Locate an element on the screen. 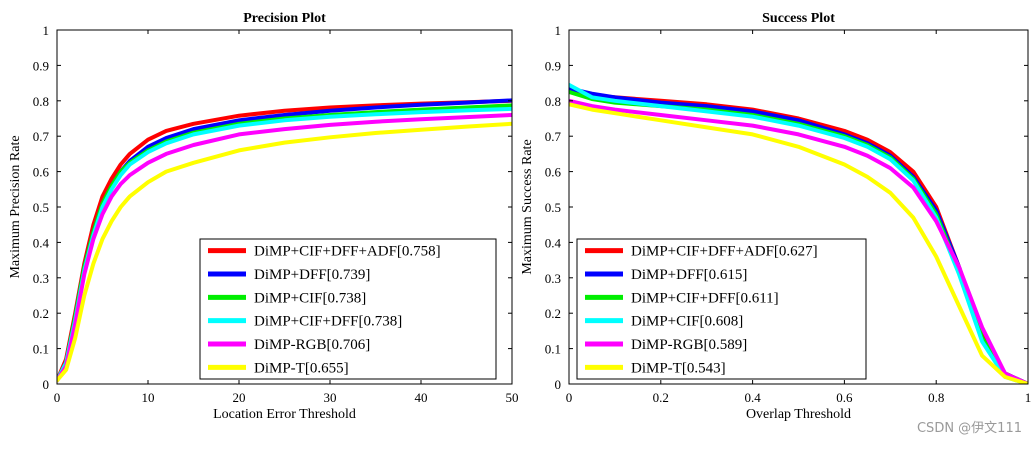  x-tick-label: 0.2 is located at coordinates (661, 397).